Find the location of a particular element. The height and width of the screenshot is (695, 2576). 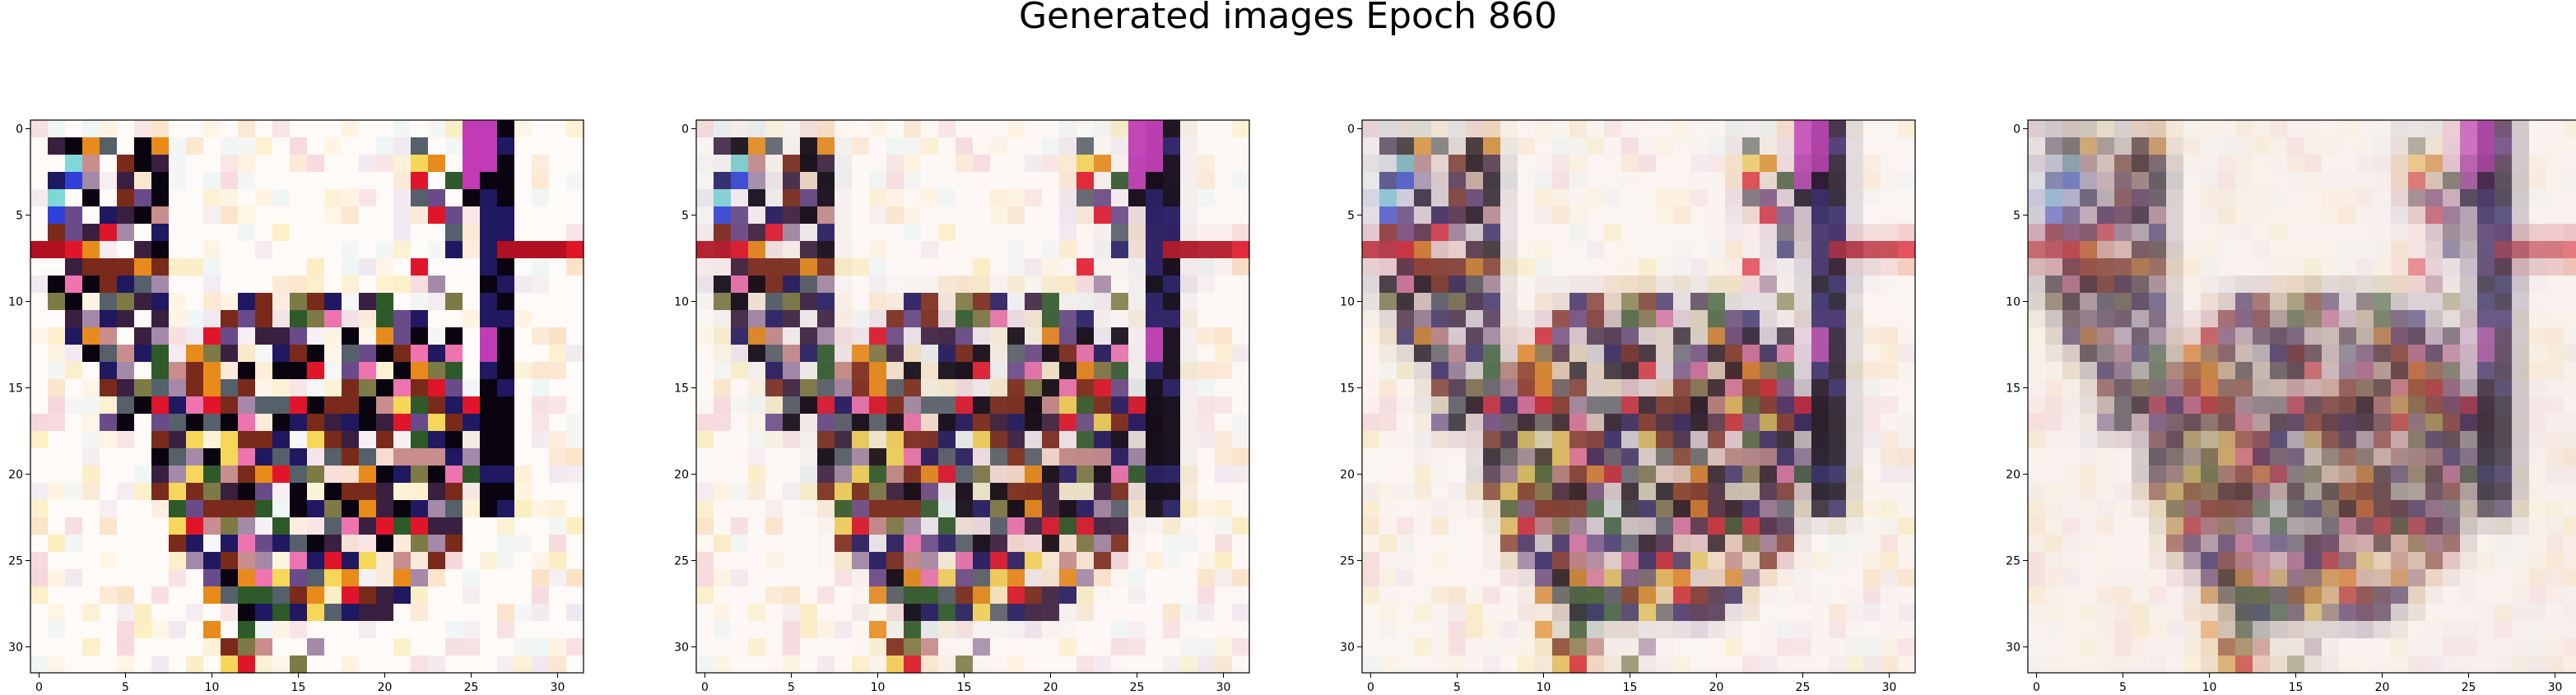

x-tick-label: 10 is located at coordinates (212, 687).